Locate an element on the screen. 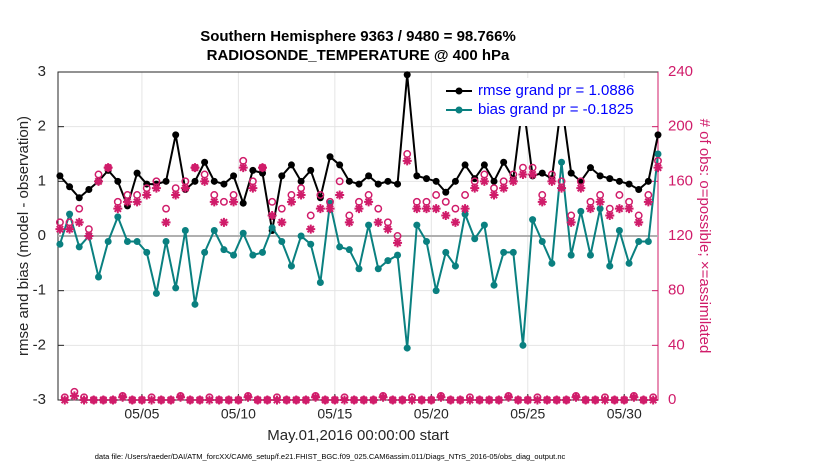  chart-subtitle: RADIOSONDE_TEMPERATURE @ 400 hPa is located at coordinates (358, 55).